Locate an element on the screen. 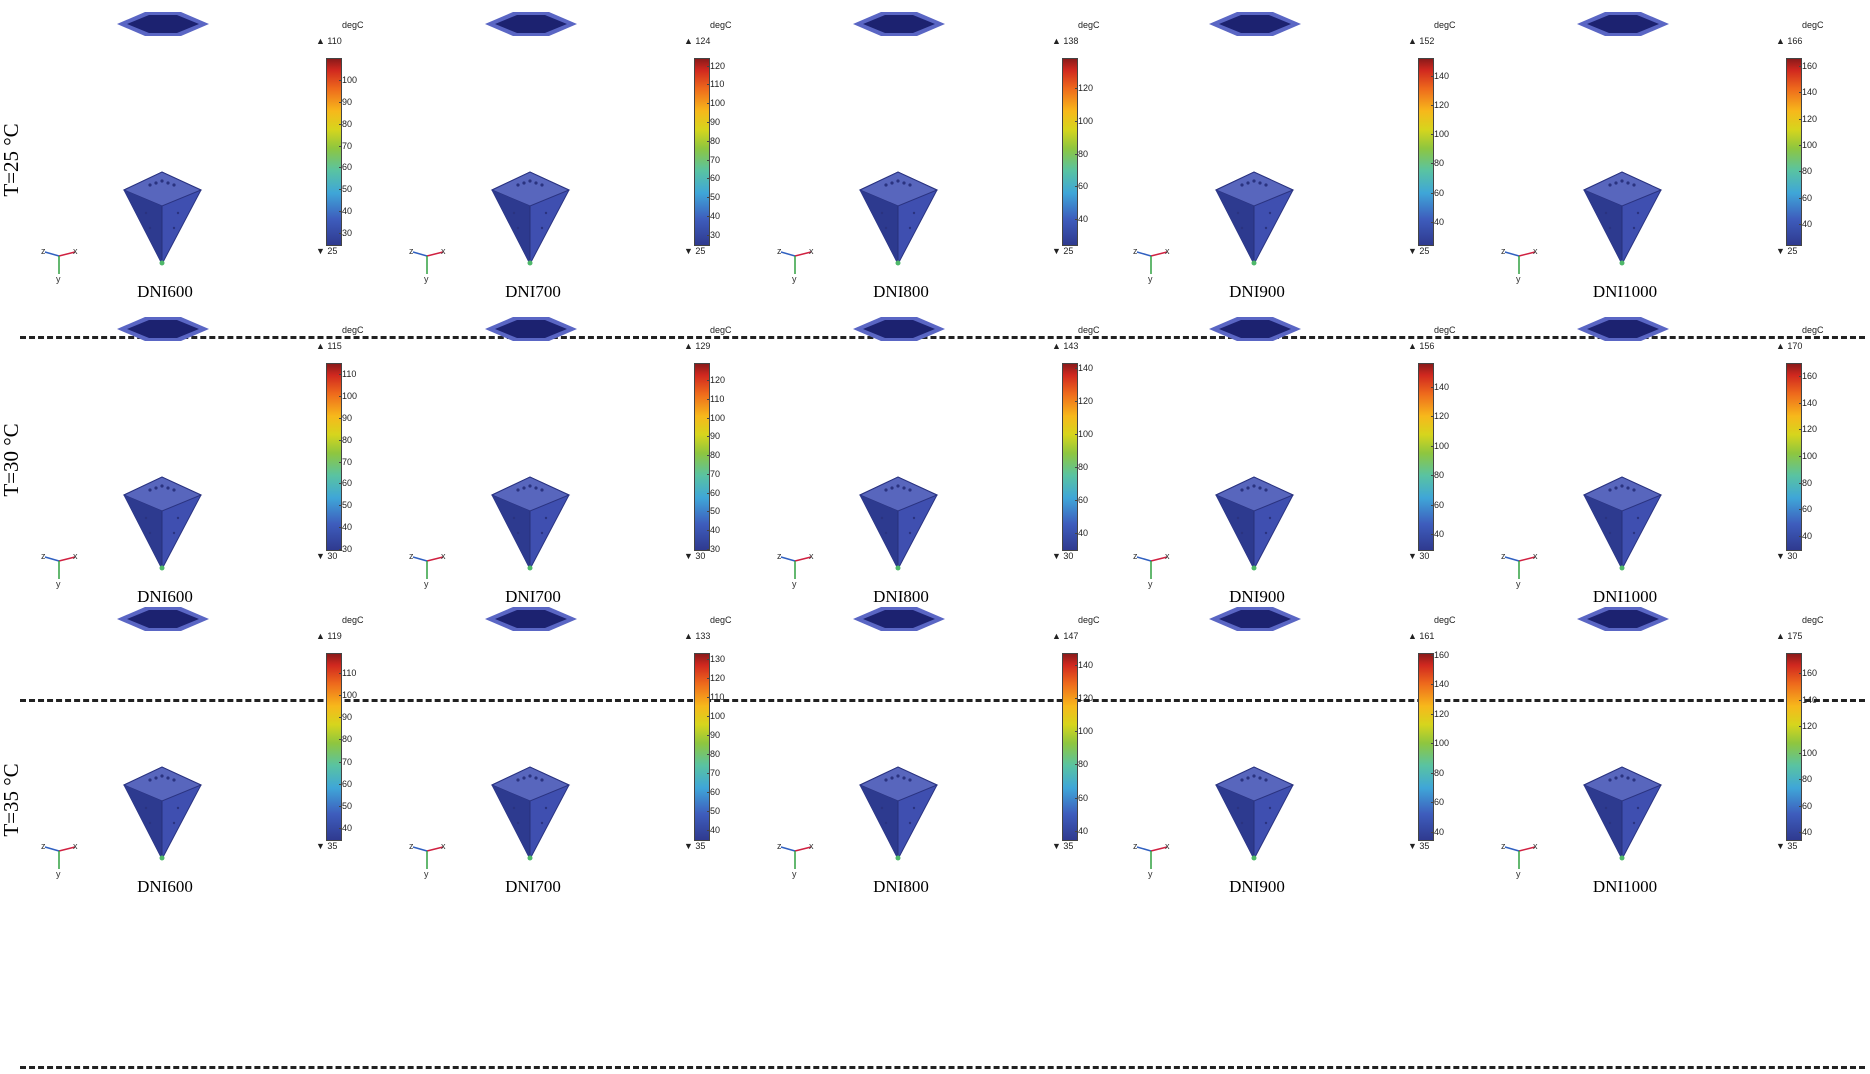  max-label: ▲ 147 is located at coordinates (1065, 636).